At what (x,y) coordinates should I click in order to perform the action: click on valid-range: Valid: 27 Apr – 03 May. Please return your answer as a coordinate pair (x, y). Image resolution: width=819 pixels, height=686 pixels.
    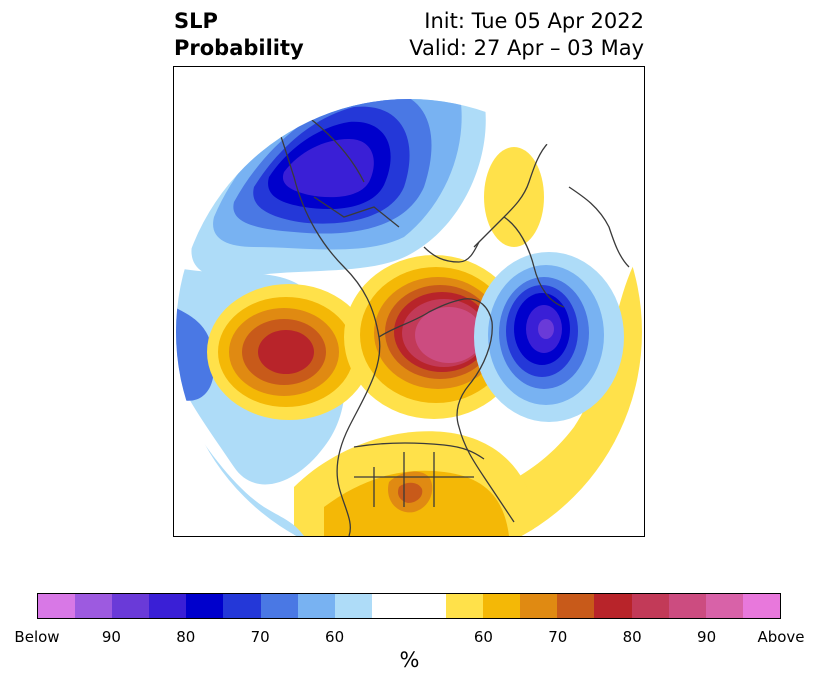
    Looking at the image, I should click on (526, 48).